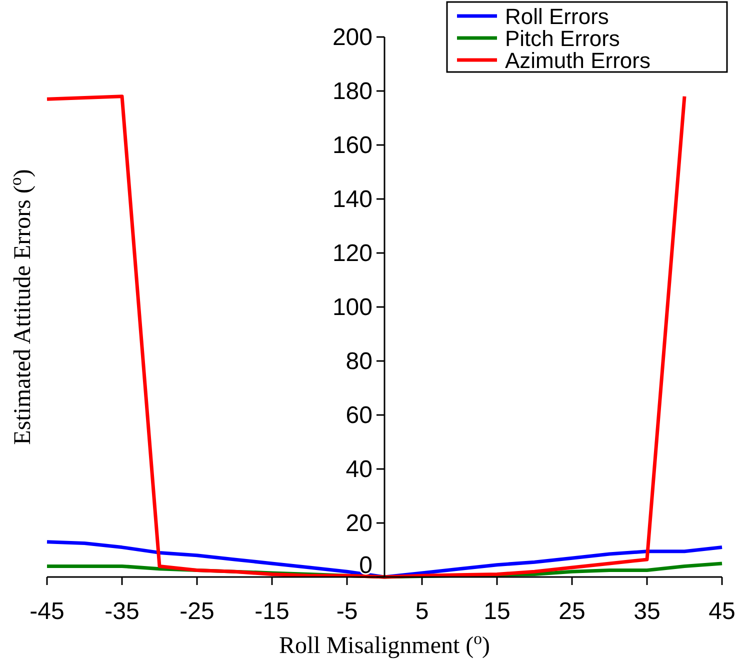 Image resolution: width=743 pixels, height=667 pixels. Describe the element at coordinates (647, 611) in the screenshot. I see `x-tick-label: 35` at that location.